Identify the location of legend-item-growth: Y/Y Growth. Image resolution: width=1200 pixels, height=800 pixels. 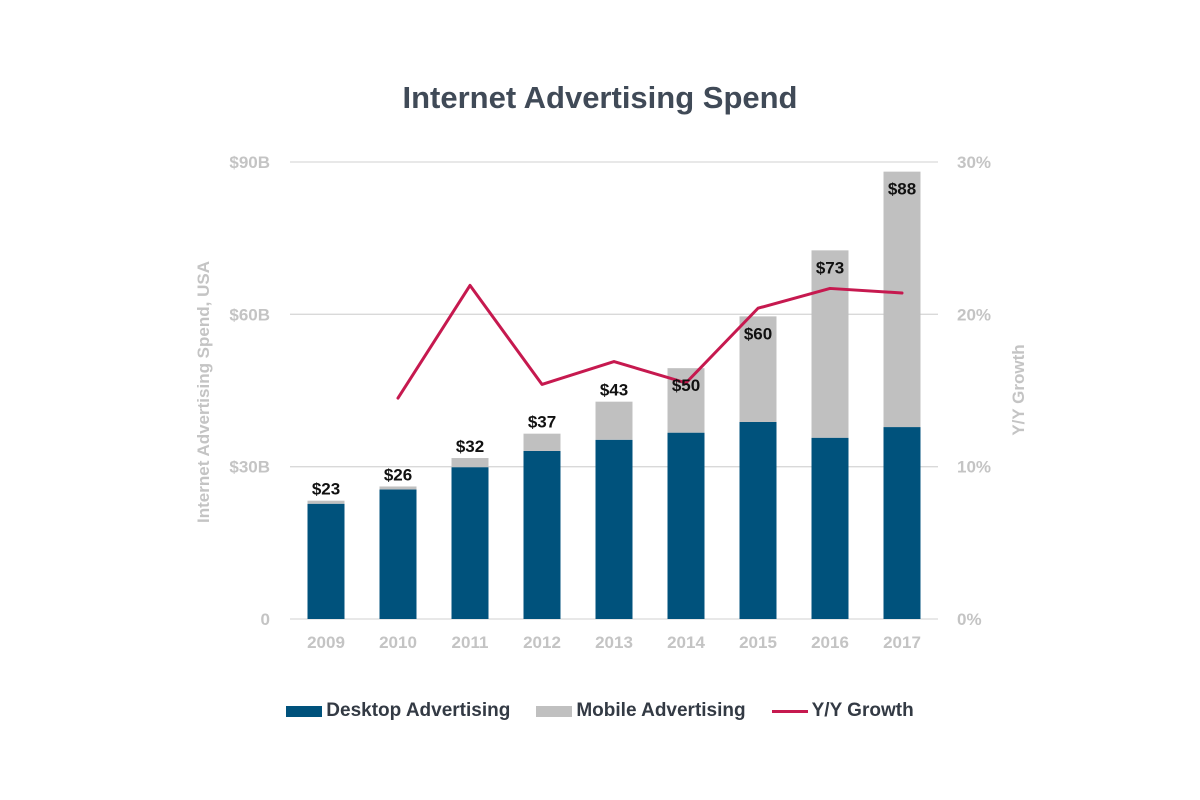
(842, 711).